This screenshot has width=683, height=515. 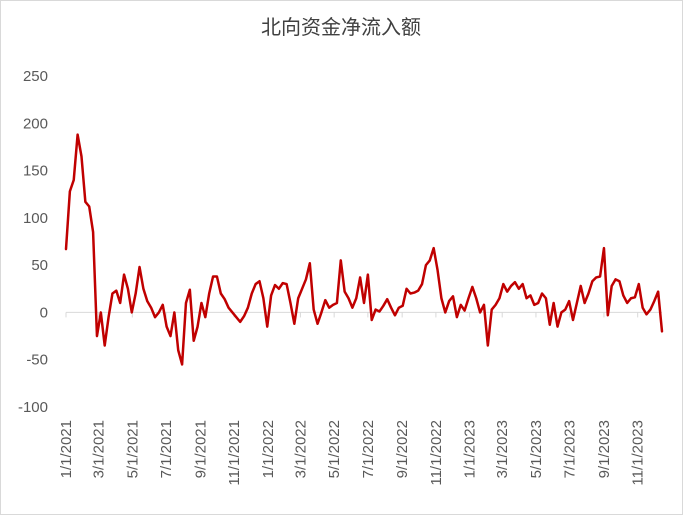 I want to click on y-tick-label: 150, so click(x=35, y=171).